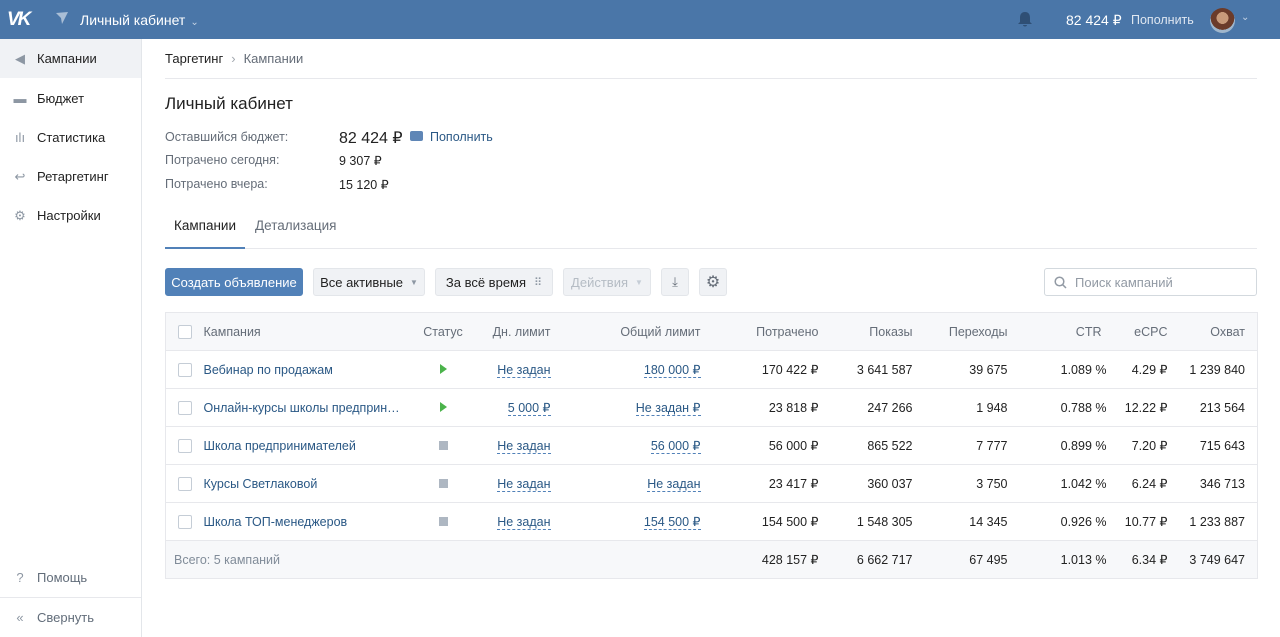 This screenshot has width=1280, height=637. Describe the element at coordinates (1148, 407) in the screenshot. I see `ecpc-cell: 12.22 ₽` at that location.